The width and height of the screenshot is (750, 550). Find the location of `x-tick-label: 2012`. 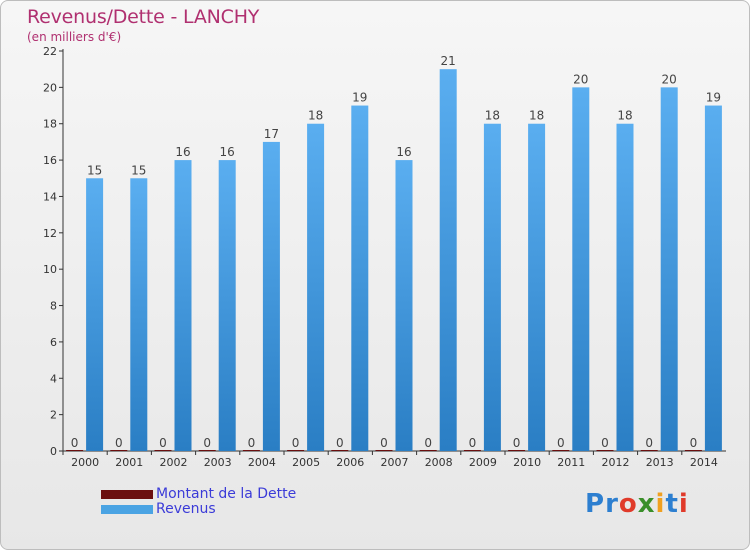

x-tick-label: 2012 is located at coordinates (616, 462).